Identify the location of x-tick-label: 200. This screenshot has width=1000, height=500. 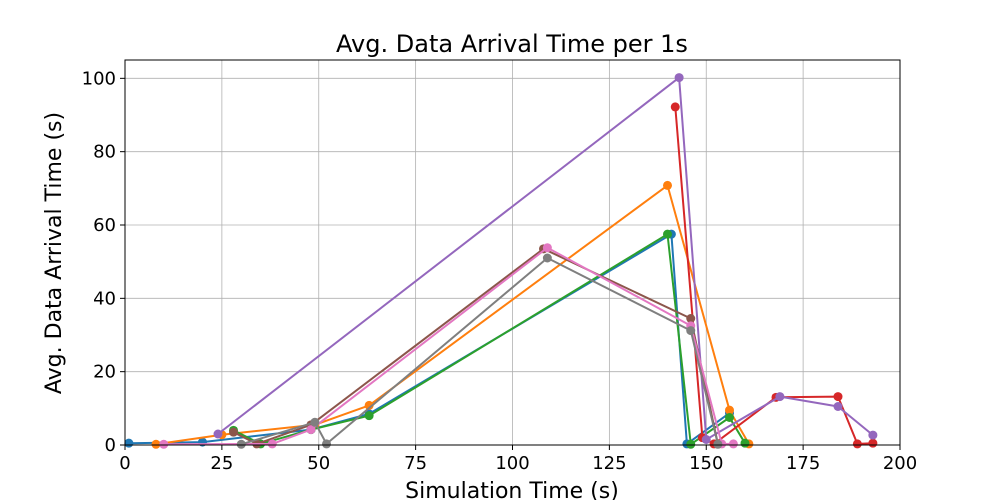
(900, 463).